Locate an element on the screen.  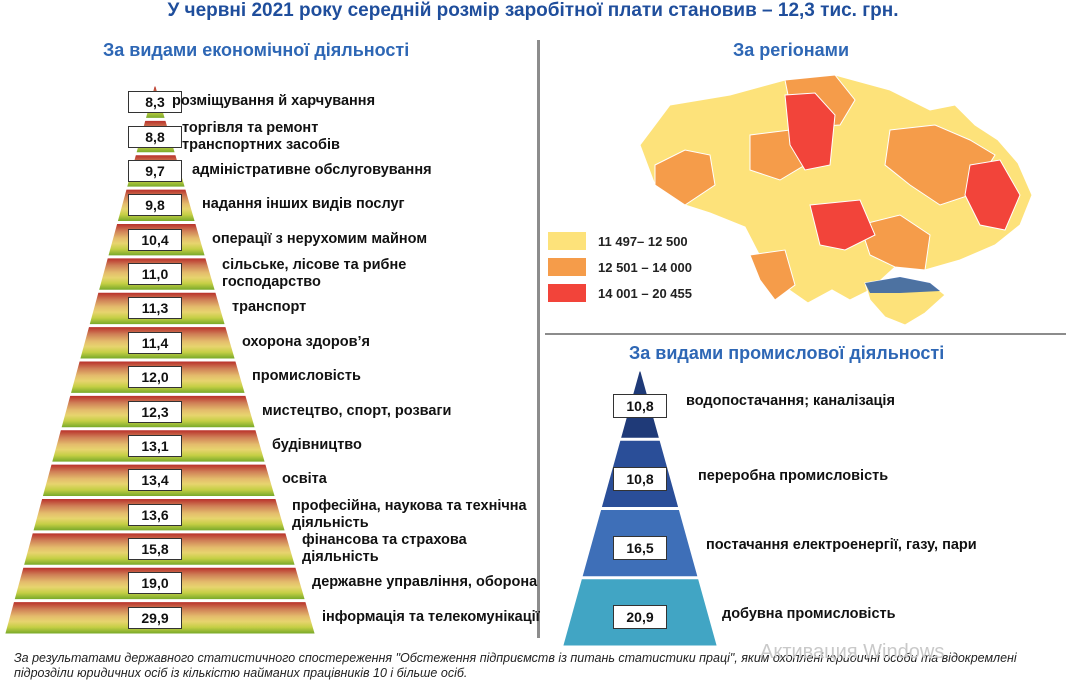
value-label: 29,9 is located at coordinates (155, 617).